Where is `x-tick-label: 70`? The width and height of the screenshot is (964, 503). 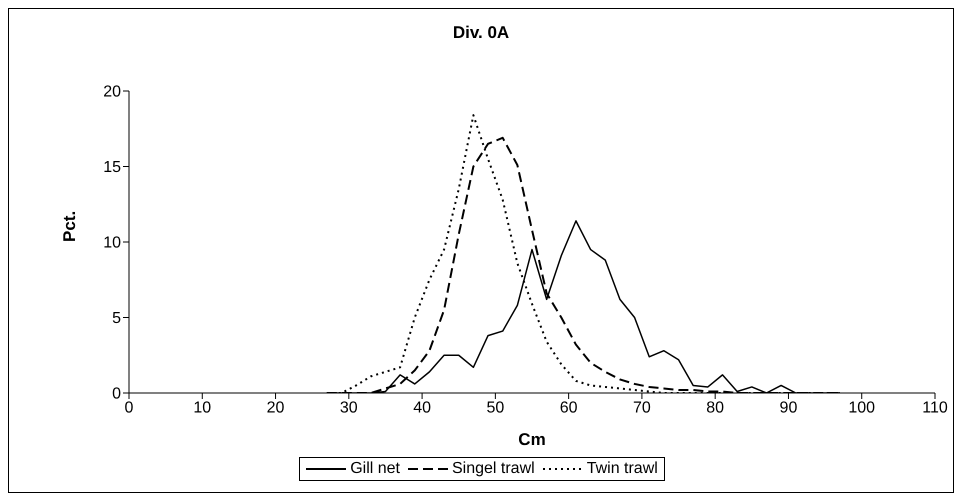 x-tick-label: 70 is located at coordinates (642, 407).